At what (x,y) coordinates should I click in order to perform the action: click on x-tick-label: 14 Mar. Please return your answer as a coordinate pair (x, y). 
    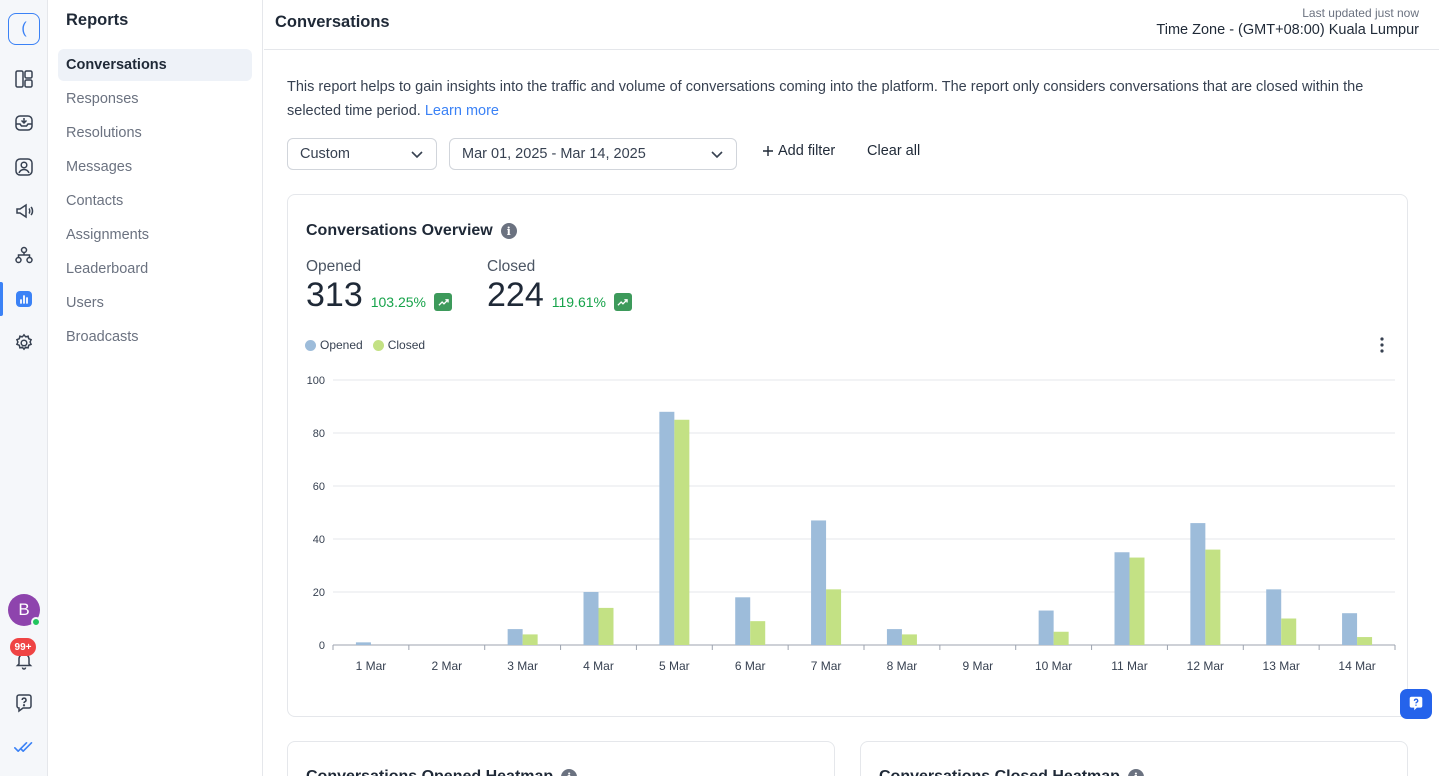
    Looking at the image, I should click on (1356, 666).